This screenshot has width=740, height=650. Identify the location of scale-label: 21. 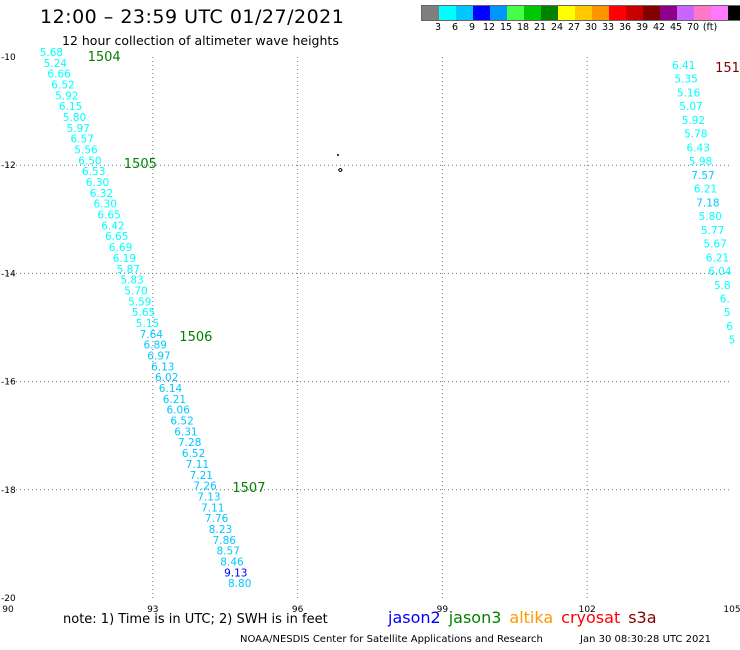
(540, 27).